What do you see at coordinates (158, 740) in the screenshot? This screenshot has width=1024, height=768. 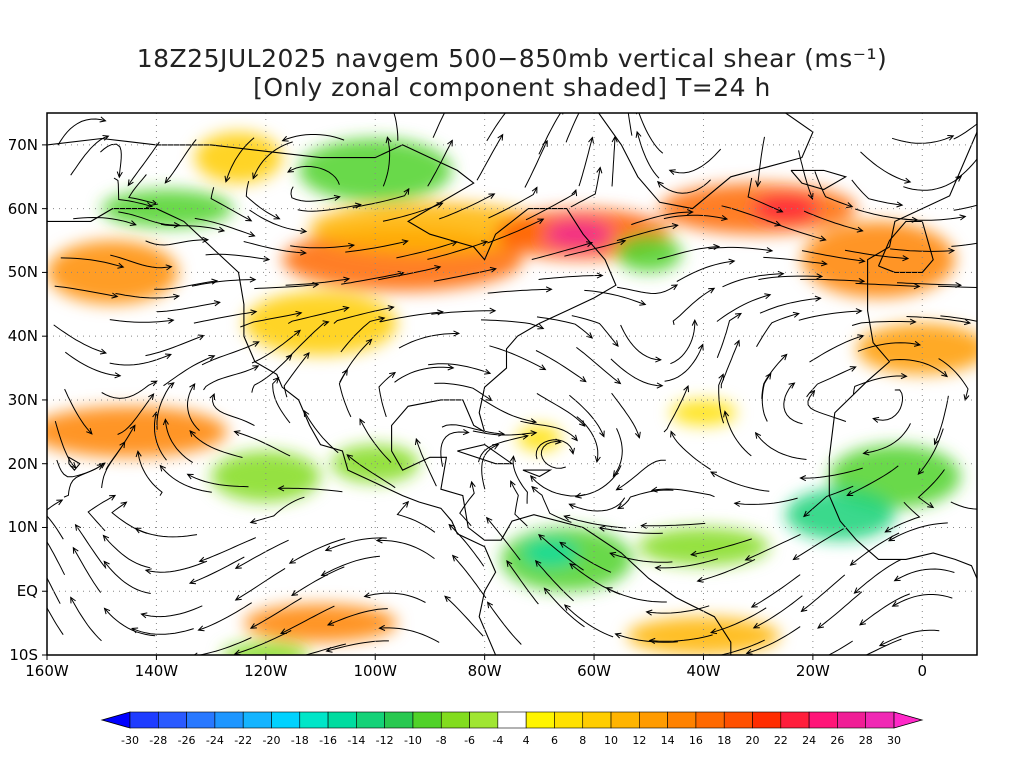 I see `colorbar-label: -28` at bounding box center [158, 740].